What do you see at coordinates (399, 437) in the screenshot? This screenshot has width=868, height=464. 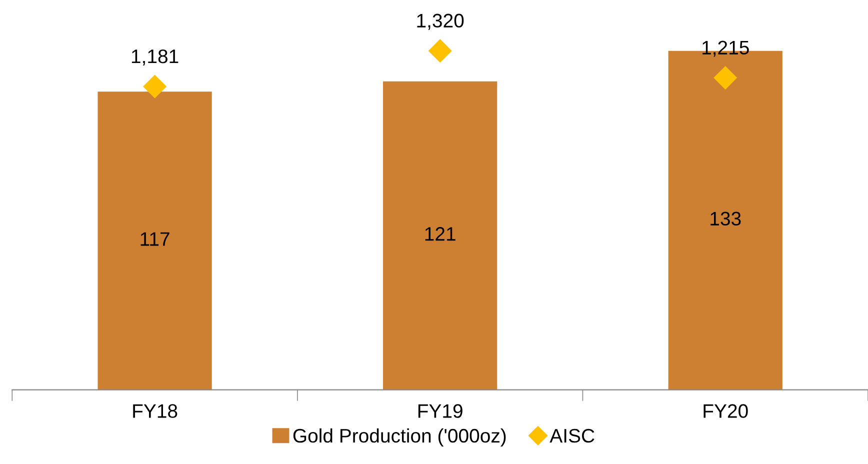 I see `legend-label: Gold Production ('000oz)` at bounding box center [399, 437].